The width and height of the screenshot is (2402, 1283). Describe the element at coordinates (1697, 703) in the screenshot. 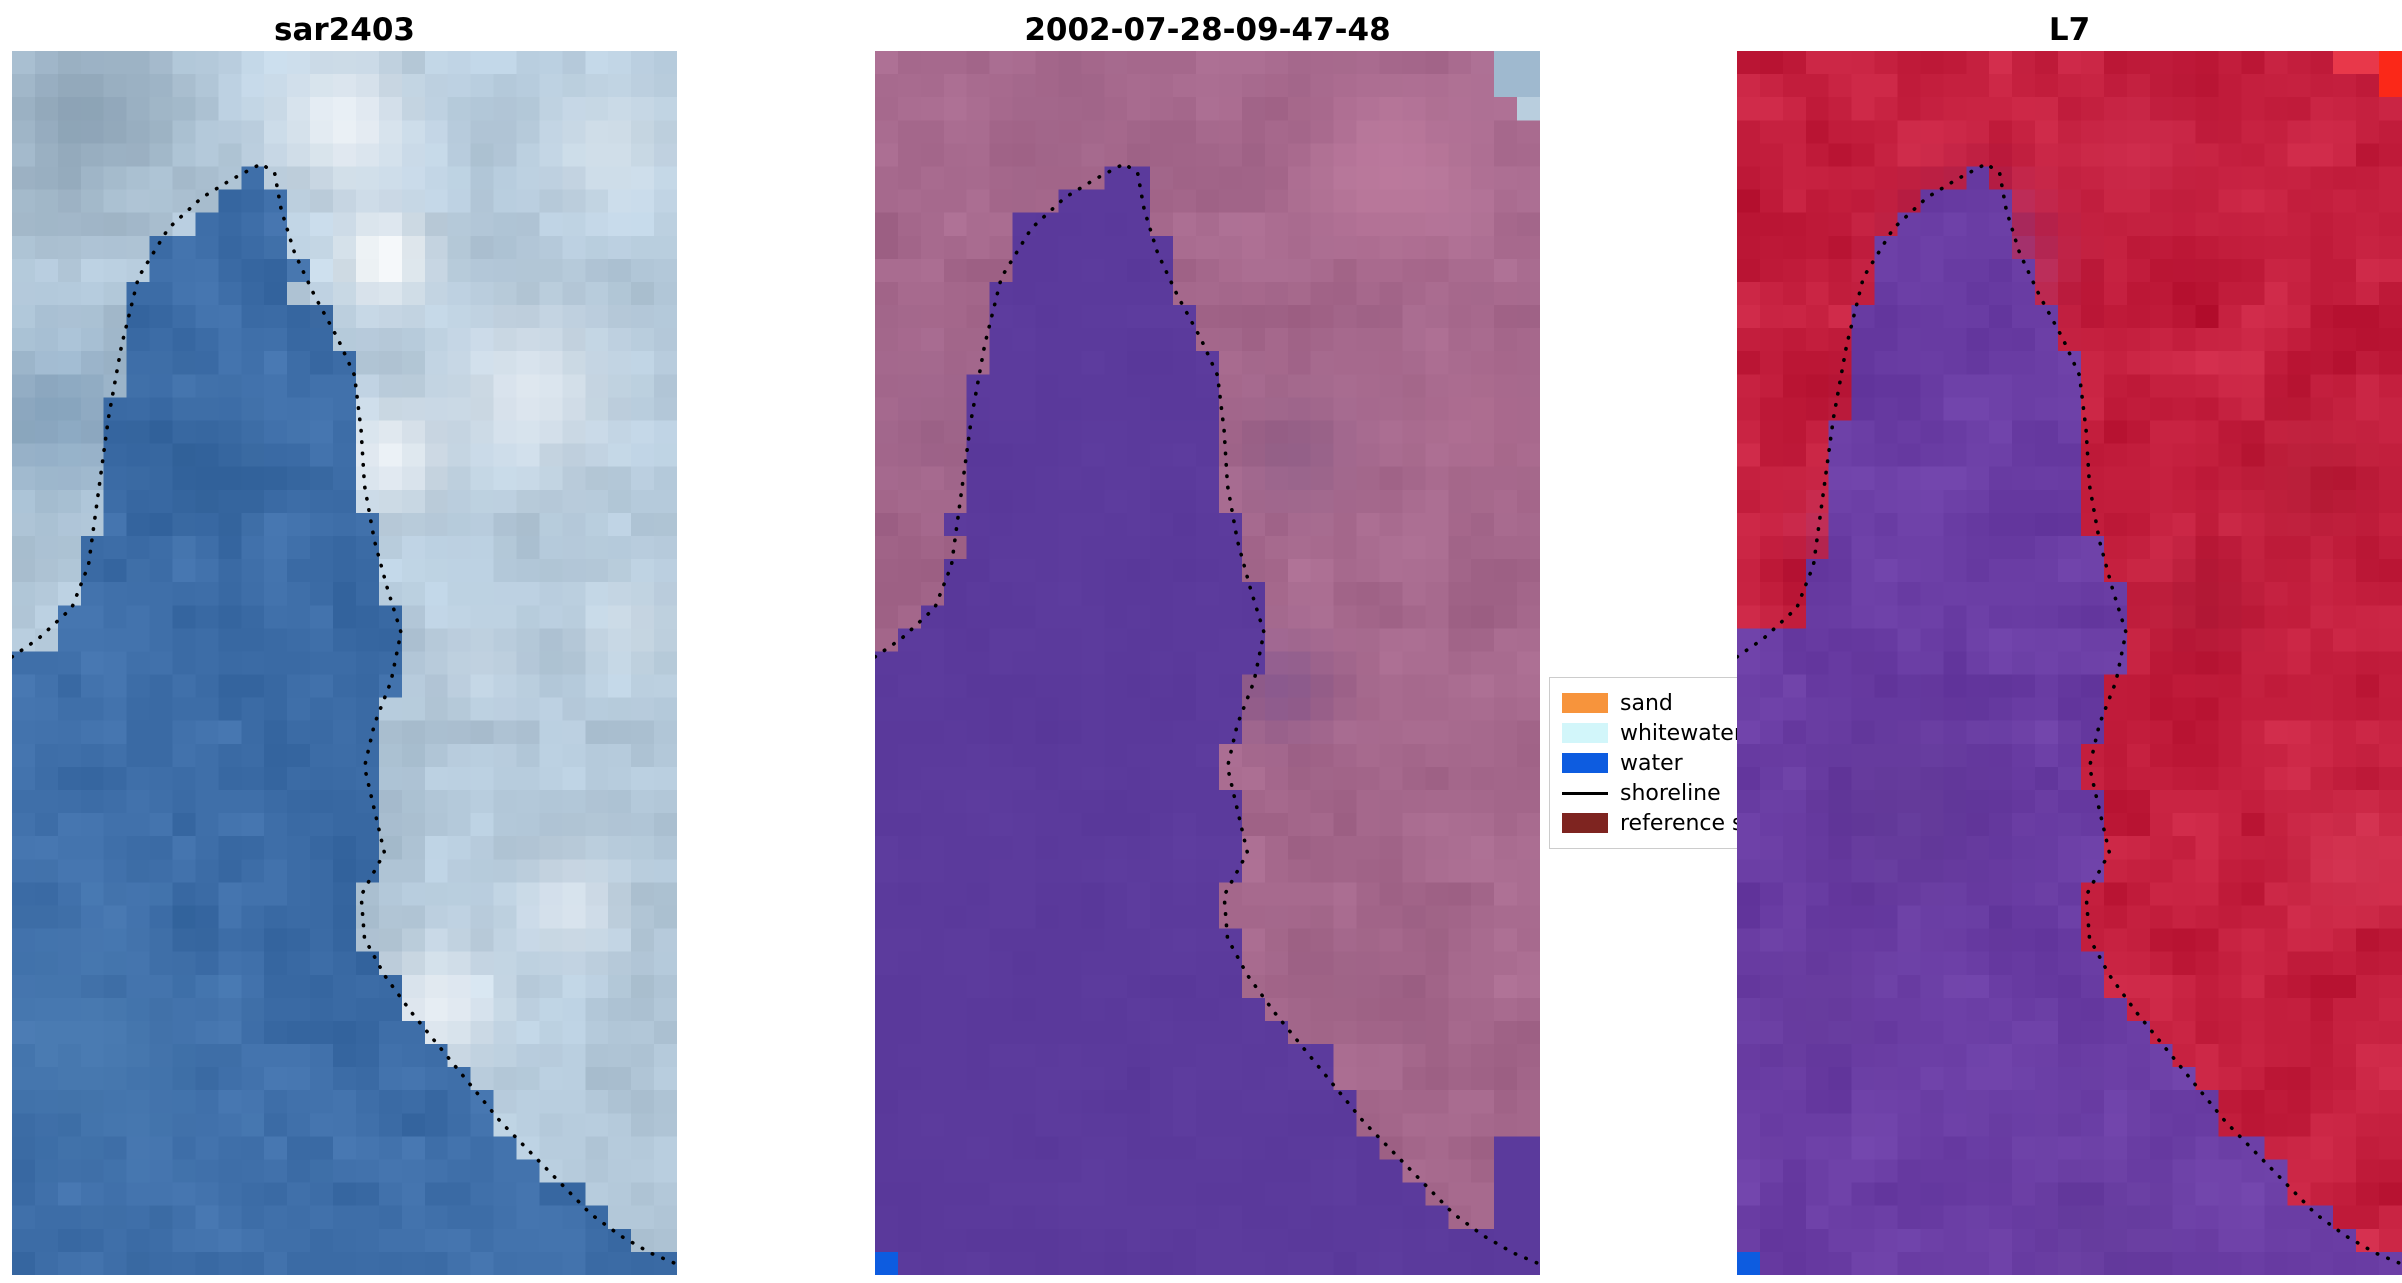

I see `legend-entry-sand: sand` at that location.